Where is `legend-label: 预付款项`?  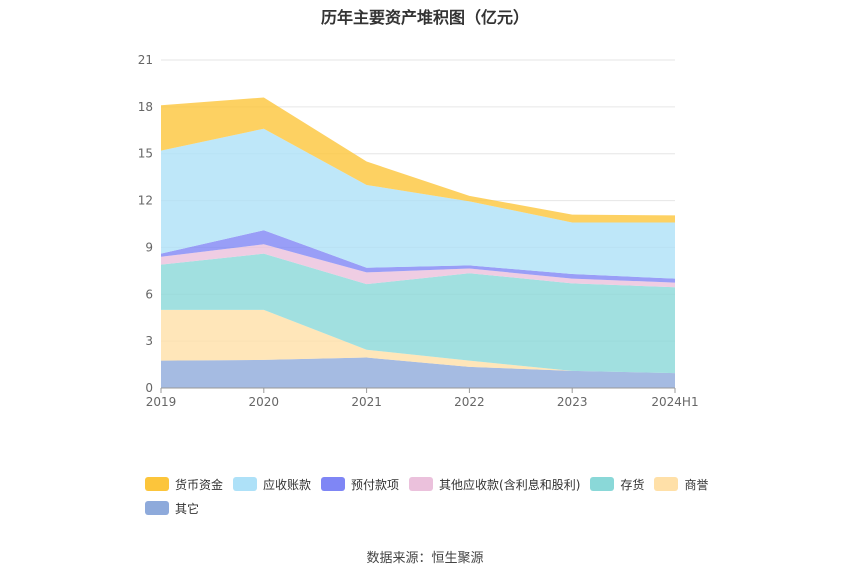 legend-label: 预付款项 is located at coordinates (375, 484).